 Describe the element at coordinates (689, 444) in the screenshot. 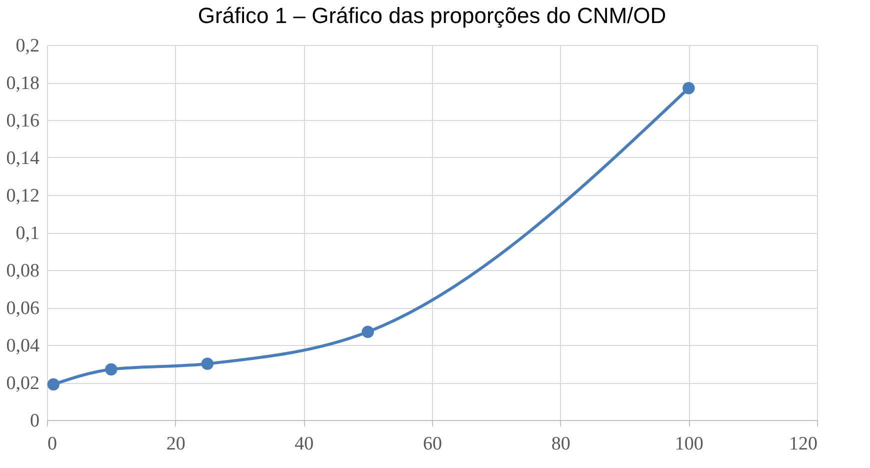

I see `x-tick-label: 100` at that location.